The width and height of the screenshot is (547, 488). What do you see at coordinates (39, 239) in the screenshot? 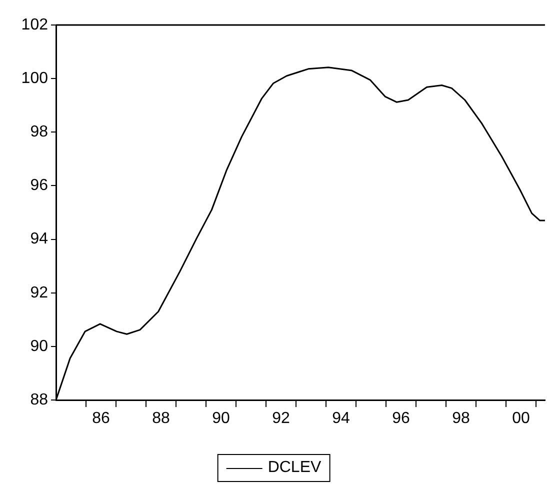
I see `y-tick-label: 94` at bounding box center [39, 239].